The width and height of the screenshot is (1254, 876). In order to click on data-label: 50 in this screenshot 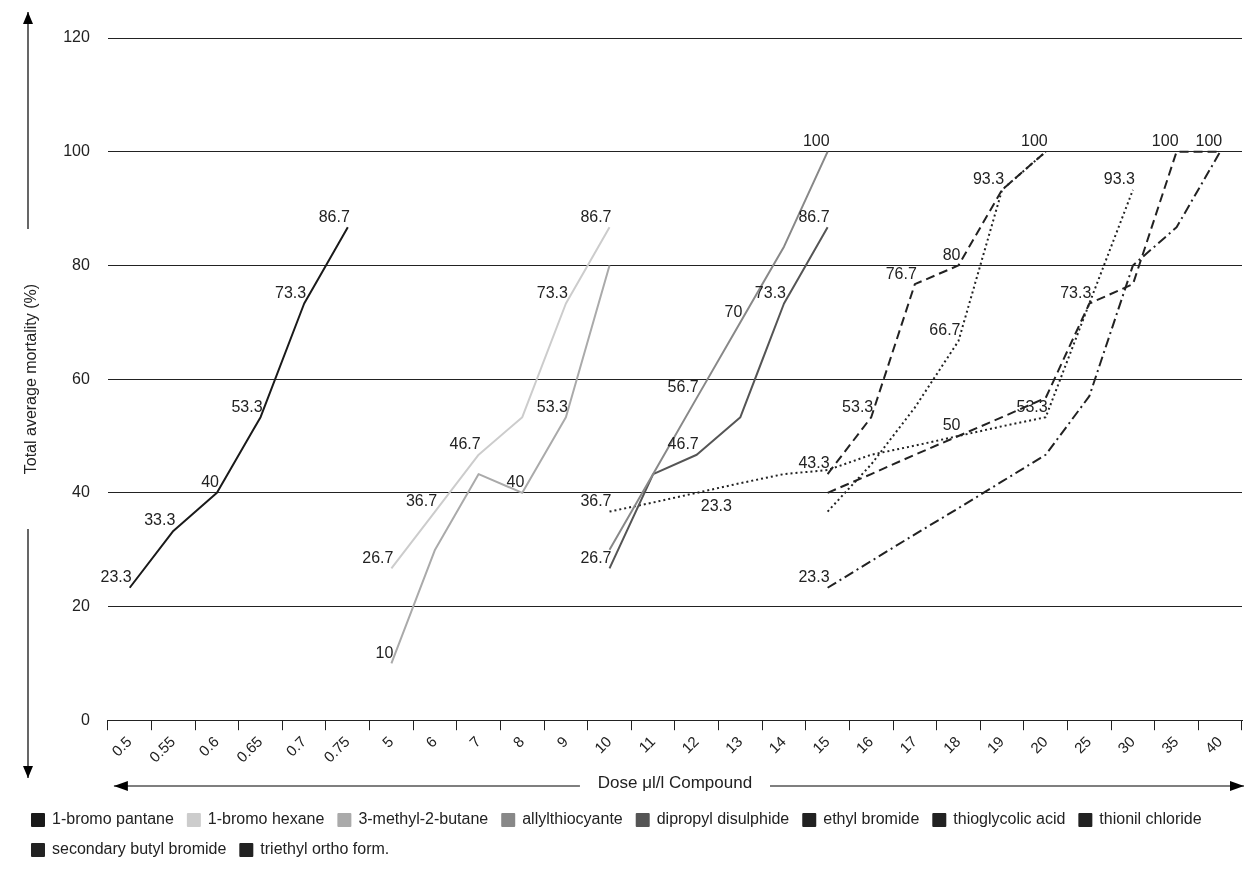, I will do `click(951, 425)`.